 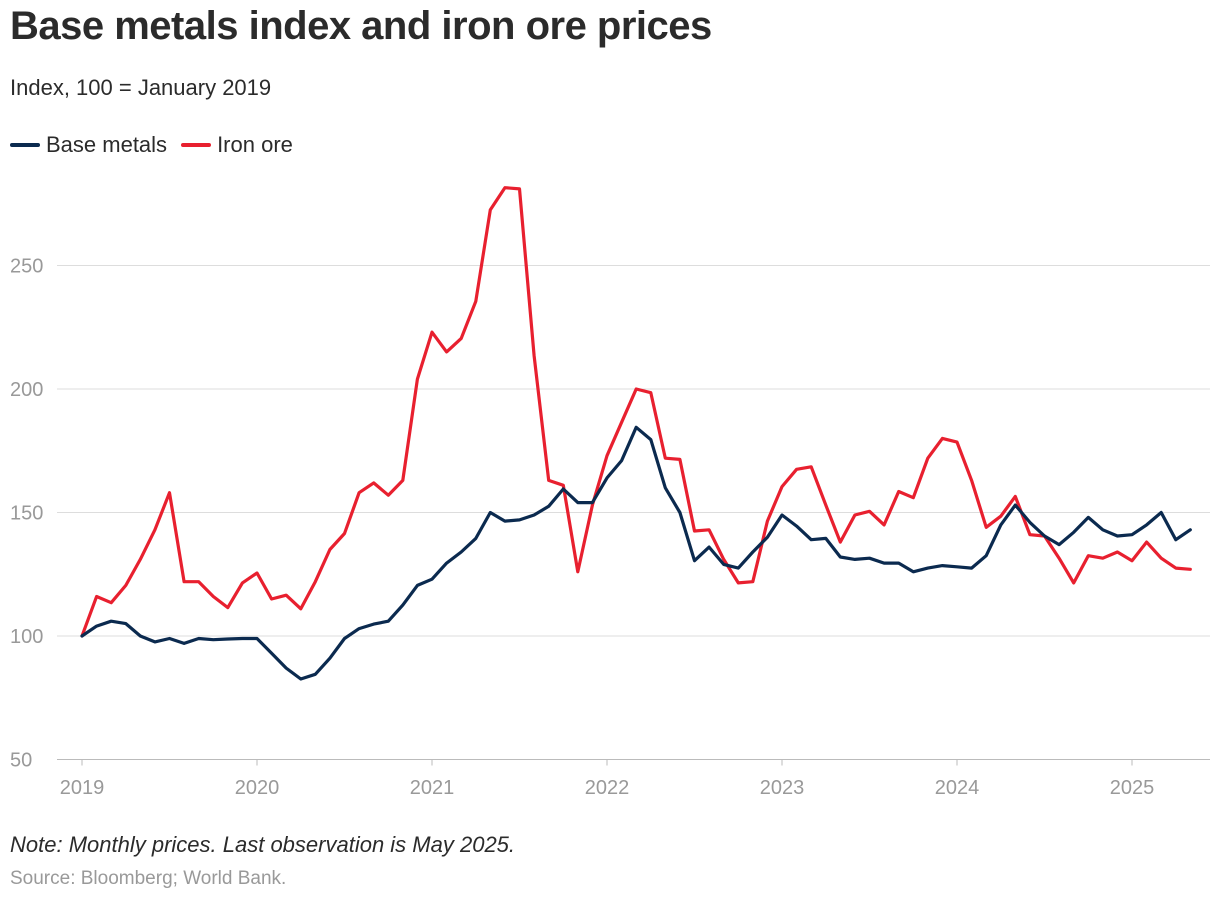 I want to click on y-tick-label: 50, so click(x=21, y=761).